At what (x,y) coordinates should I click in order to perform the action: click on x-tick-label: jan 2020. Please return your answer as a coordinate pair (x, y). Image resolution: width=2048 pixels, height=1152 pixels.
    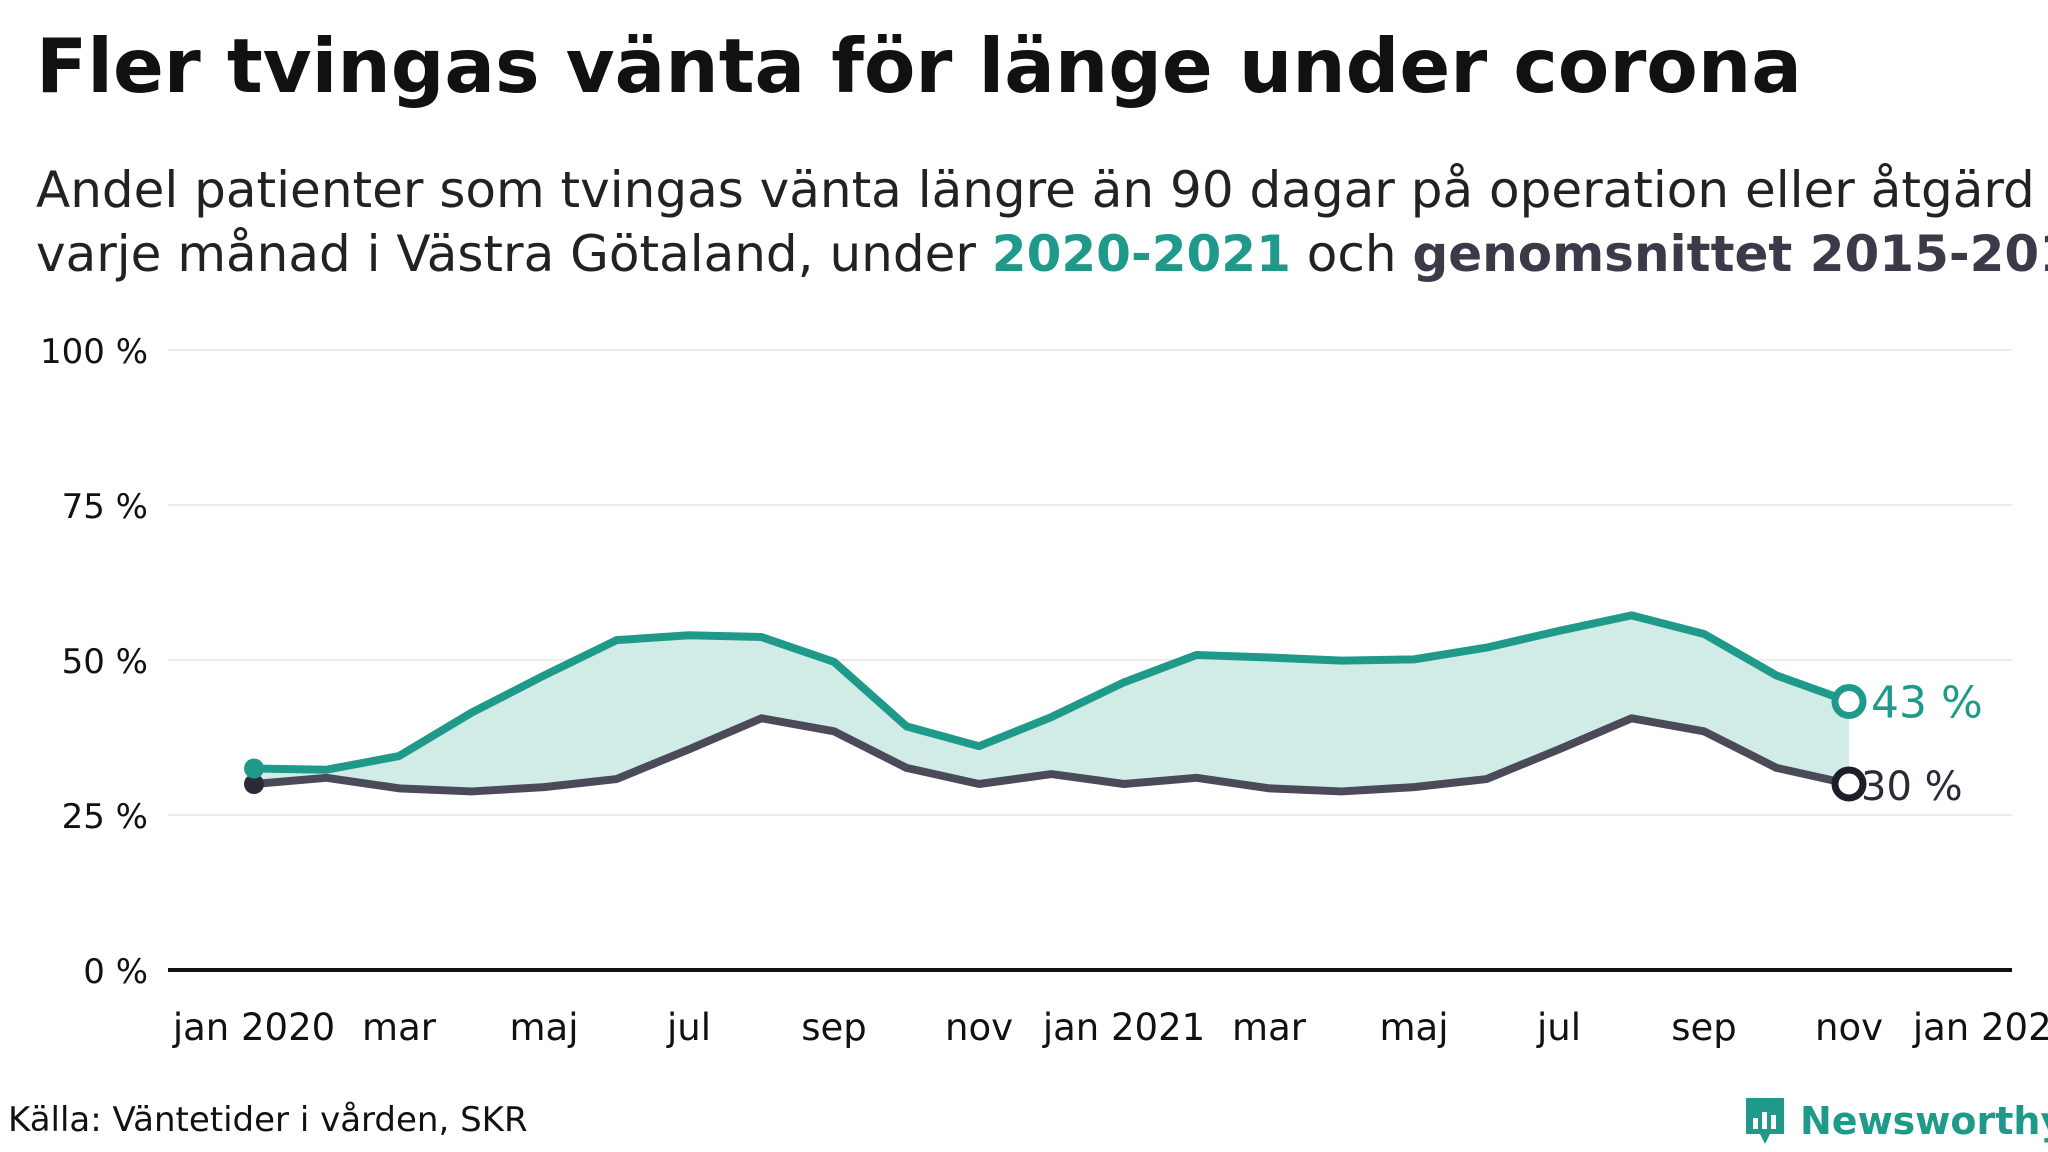
    Looking at the image, I should click on (253, 1027).